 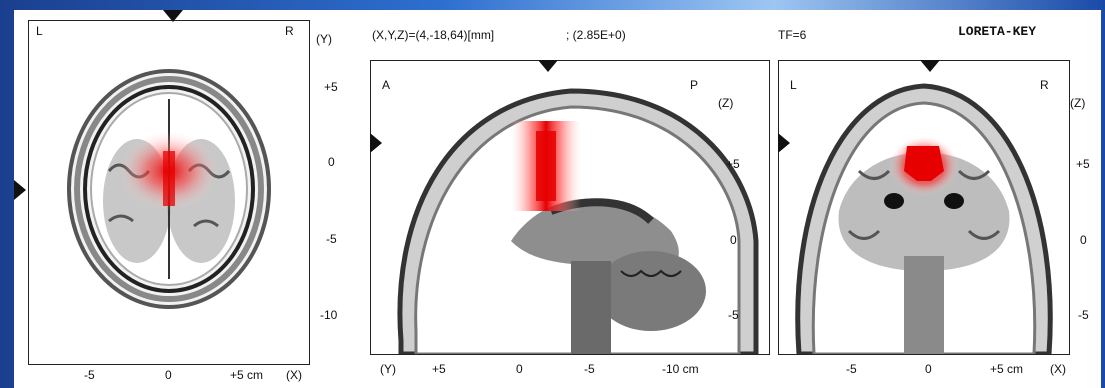 What do you see at coordinates (324, 39) in the screenshot?
I see `axial-y-axis-label: (Y)` at bounding box center [324, 39].